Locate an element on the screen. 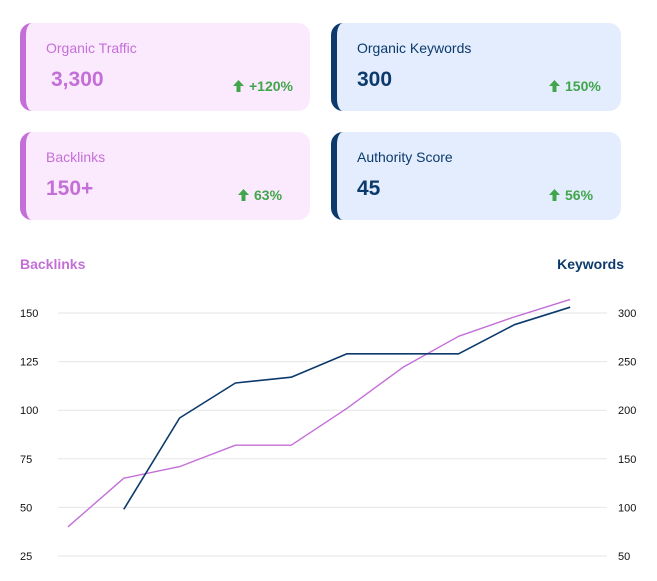 The image size is (657, 581). card-change: 150% is located at coordinates (575, 86).